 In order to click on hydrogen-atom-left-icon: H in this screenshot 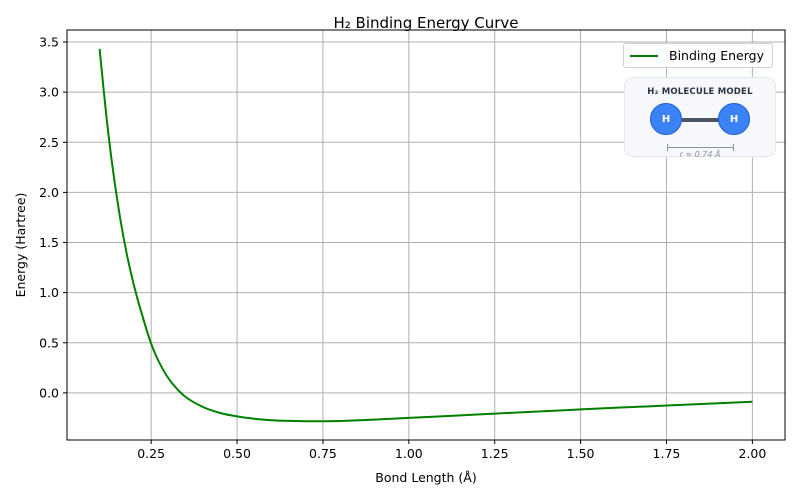, I will do `click(666, 119)`.